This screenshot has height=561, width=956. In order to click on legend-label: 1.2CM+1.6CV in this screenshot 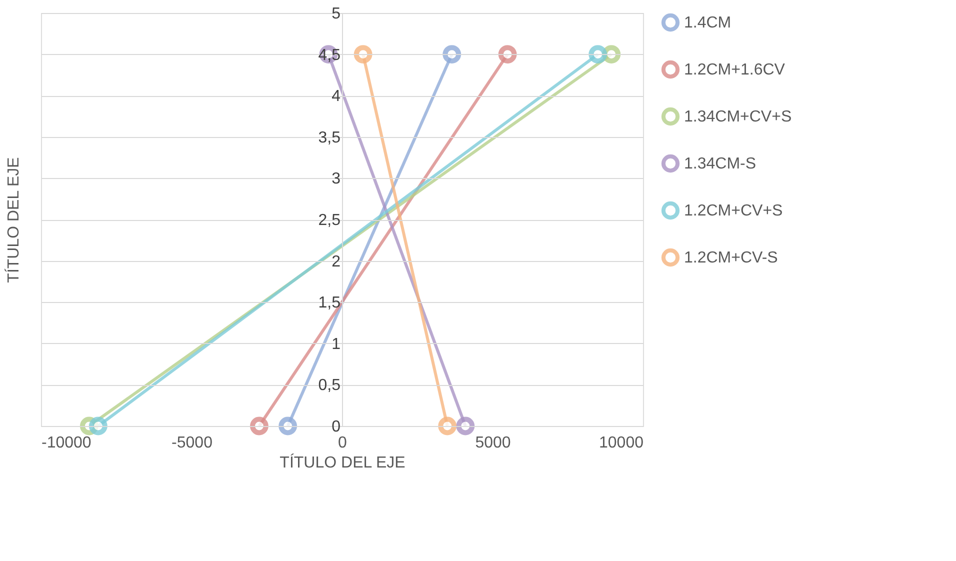, I will do `click(735, 70)`.